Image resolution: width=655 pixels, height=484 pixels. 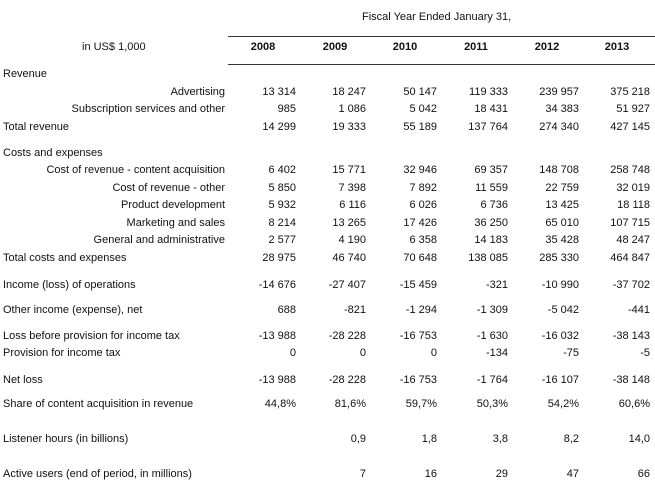 I want to click on table-cell: 29, so click(x=501, y=474).